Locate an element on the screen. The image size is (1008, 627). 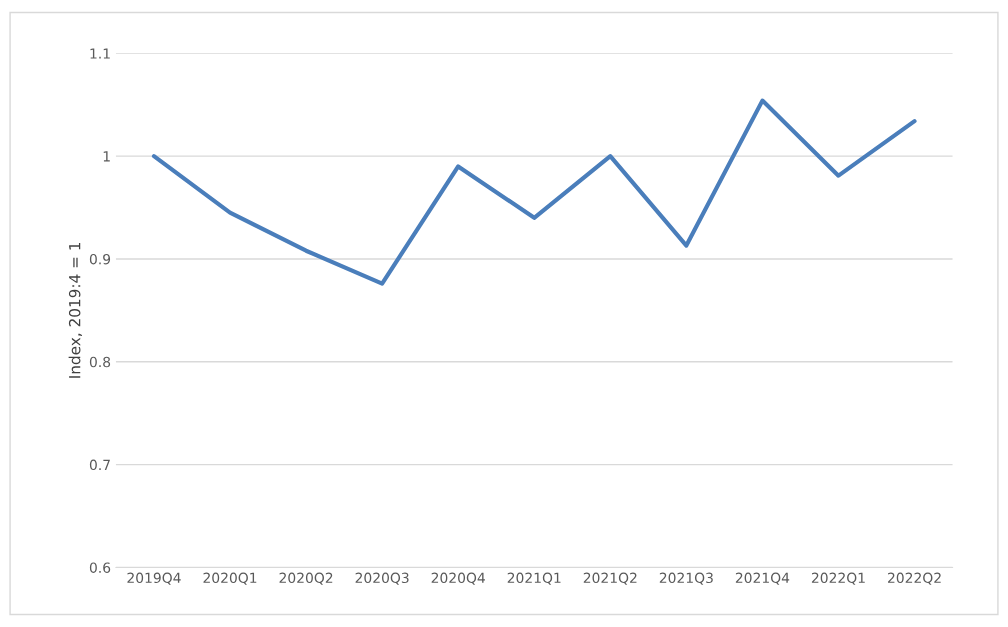
x-tick-label: 2020Q3 is located at coordinates (382, 578).